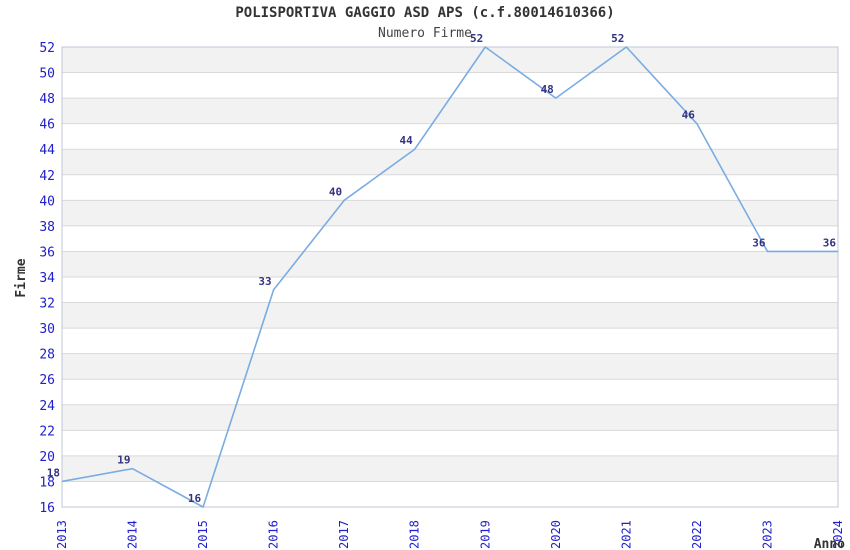 This screenshot has width=850, height=550. I want to click on point-label: 19, so click(123, 460).